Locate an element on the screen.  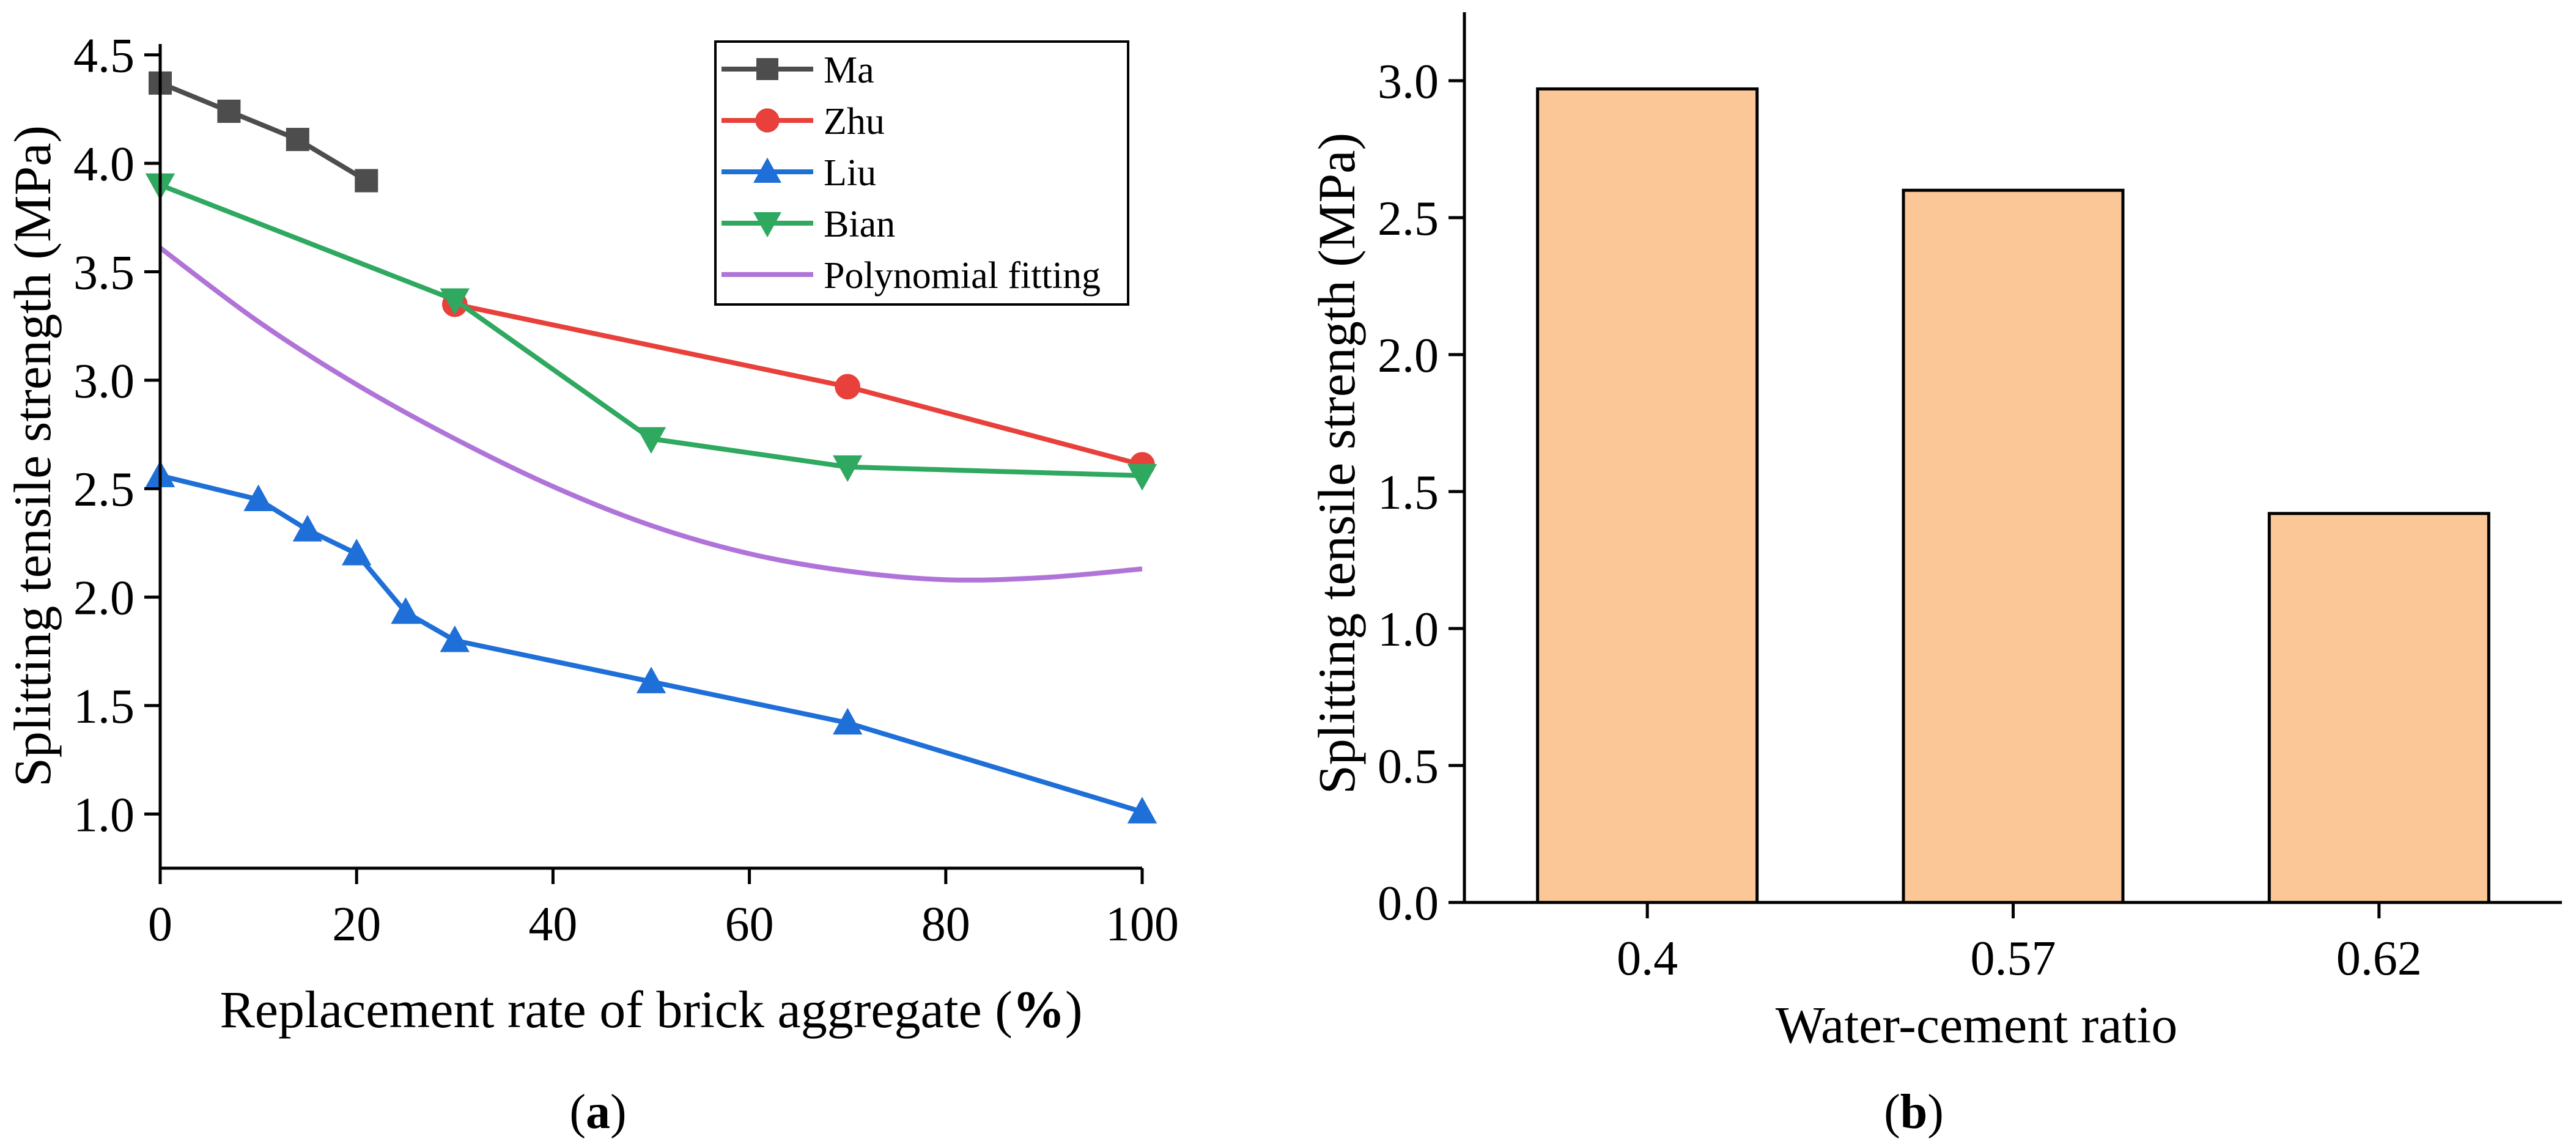
panel-a-y-tick-label: 2.5 is located at coordinates (104, 490).